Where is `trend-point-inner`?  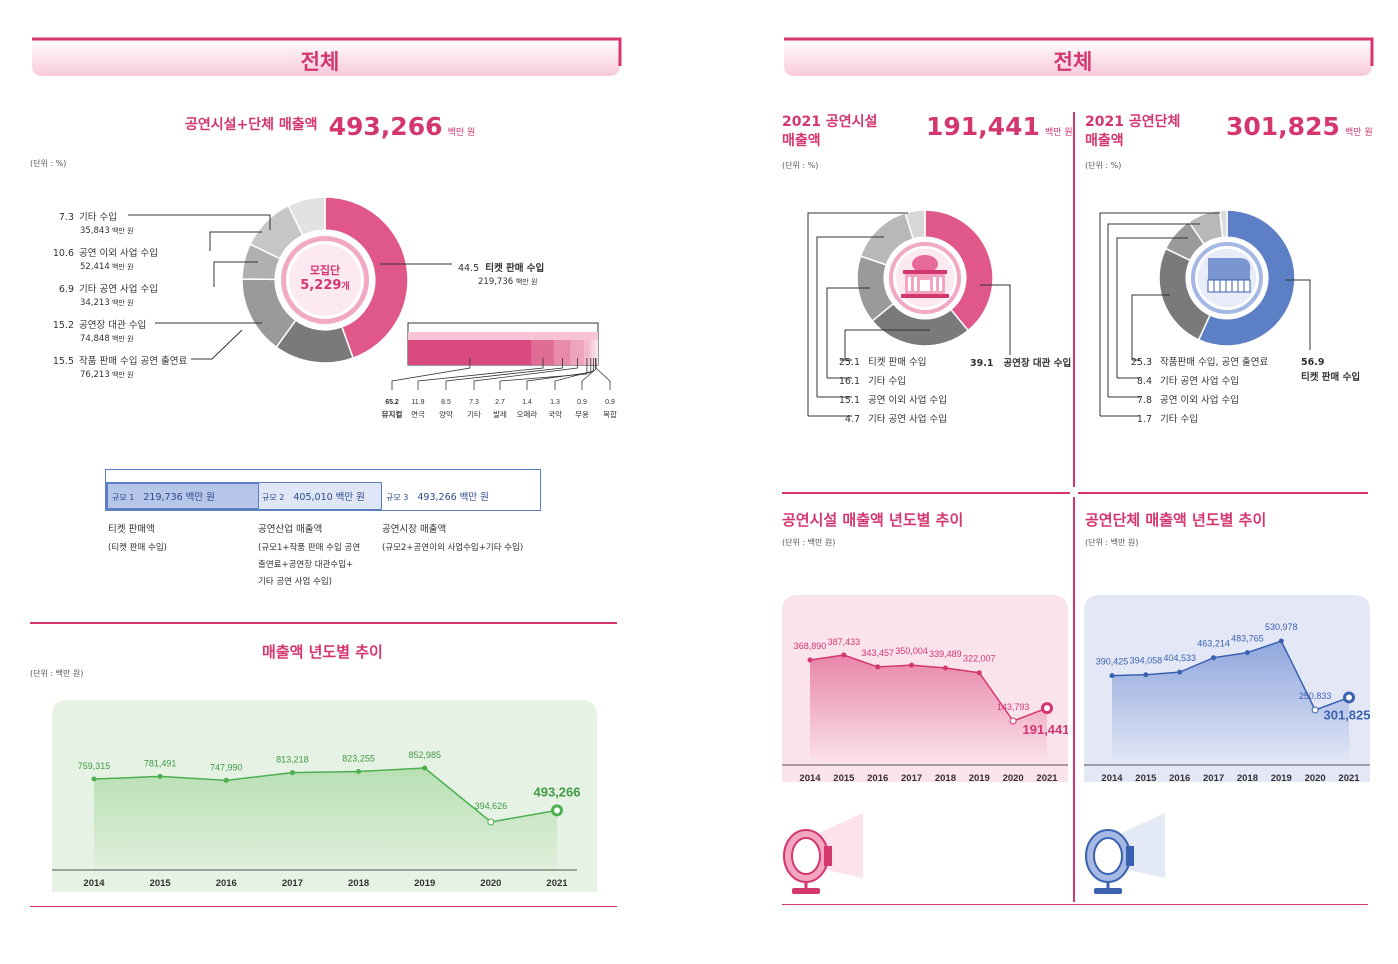
trend-point-inner is located at coordinates (557, 810).